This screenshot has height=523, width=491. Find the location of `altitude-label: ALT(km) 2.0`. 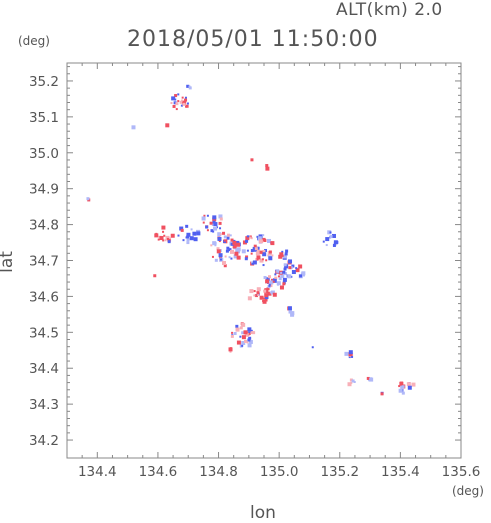

altitude-label: ALT(km) 2.0 is located at coordinates (389, 10).